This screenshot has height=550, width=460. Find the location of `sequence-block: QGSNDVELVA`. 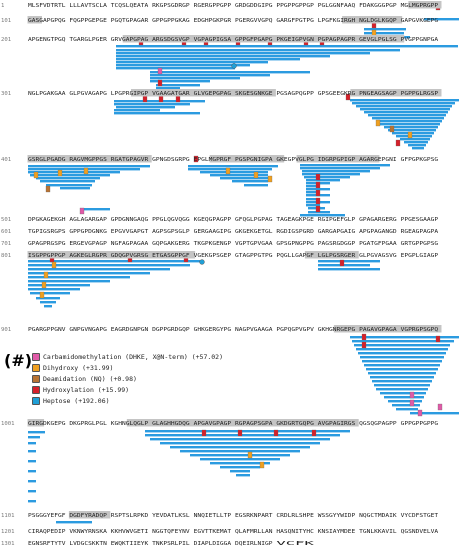

sequence-block: QGSNDVELVA is located at coordinates (420, 532).